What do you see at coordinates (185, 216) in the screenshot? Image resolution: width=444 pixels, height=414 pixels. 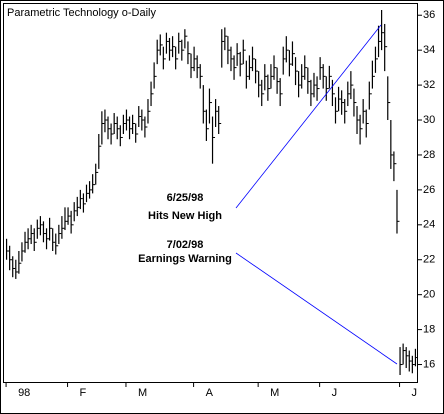 I see `annotation: Hits New High` at bounding box center [185, 216].